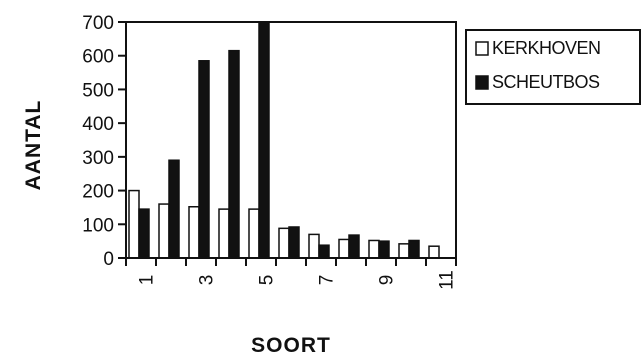 The image size is (643, 364). I want to click on x-tick-label: 5, so click(267, 280).